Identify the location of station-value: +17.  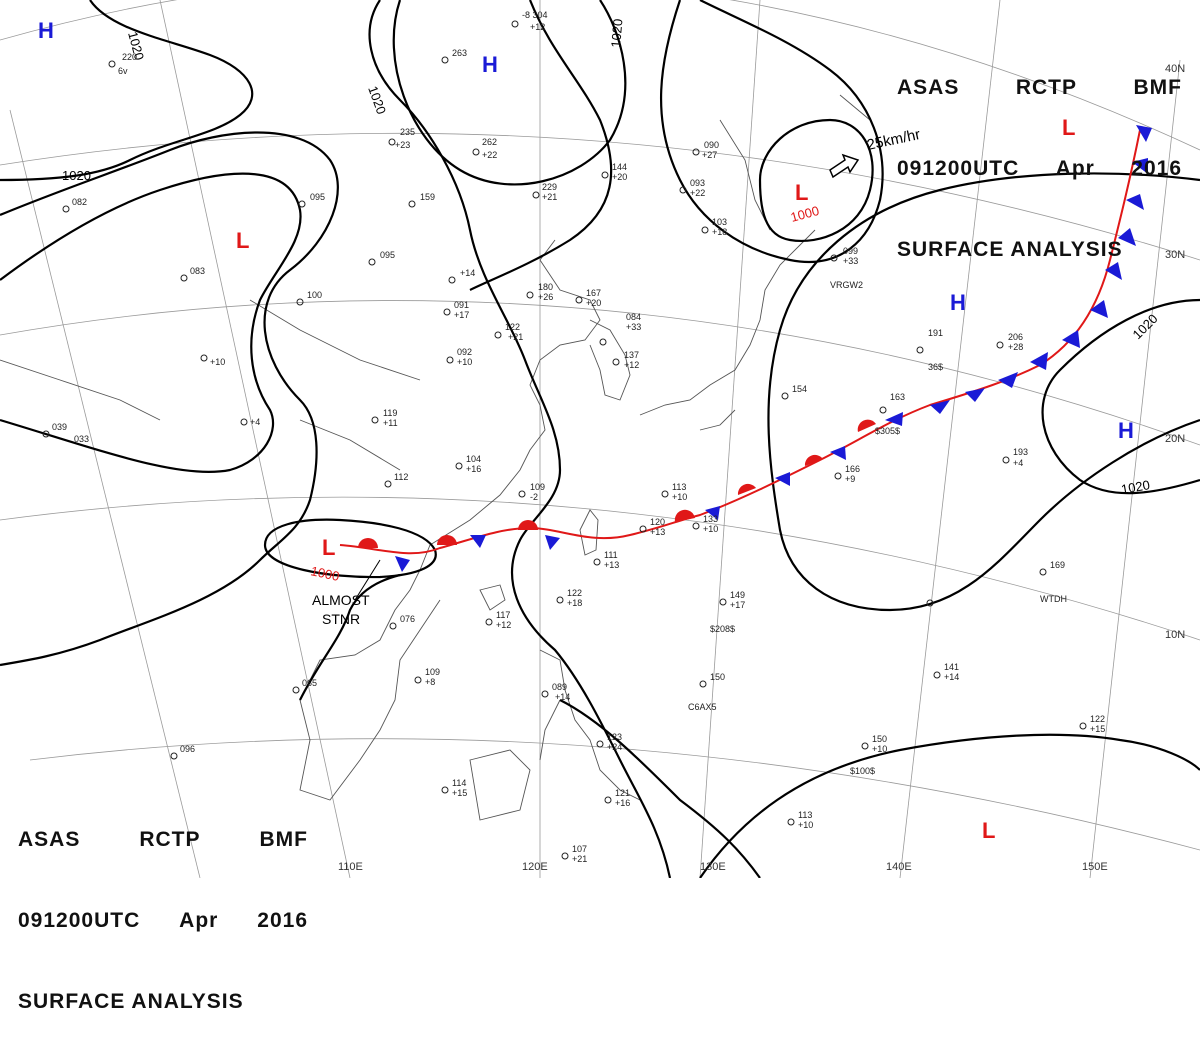
(737, 605).